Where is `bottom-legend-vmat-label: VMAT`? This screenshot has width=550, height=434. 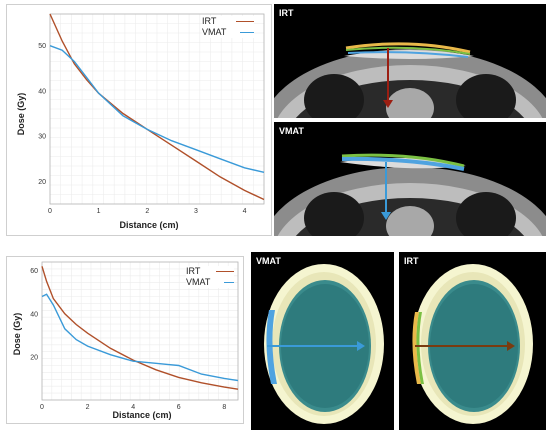
bottom-legend-vmat-label: VMAT is located at coordinates (198, 282).